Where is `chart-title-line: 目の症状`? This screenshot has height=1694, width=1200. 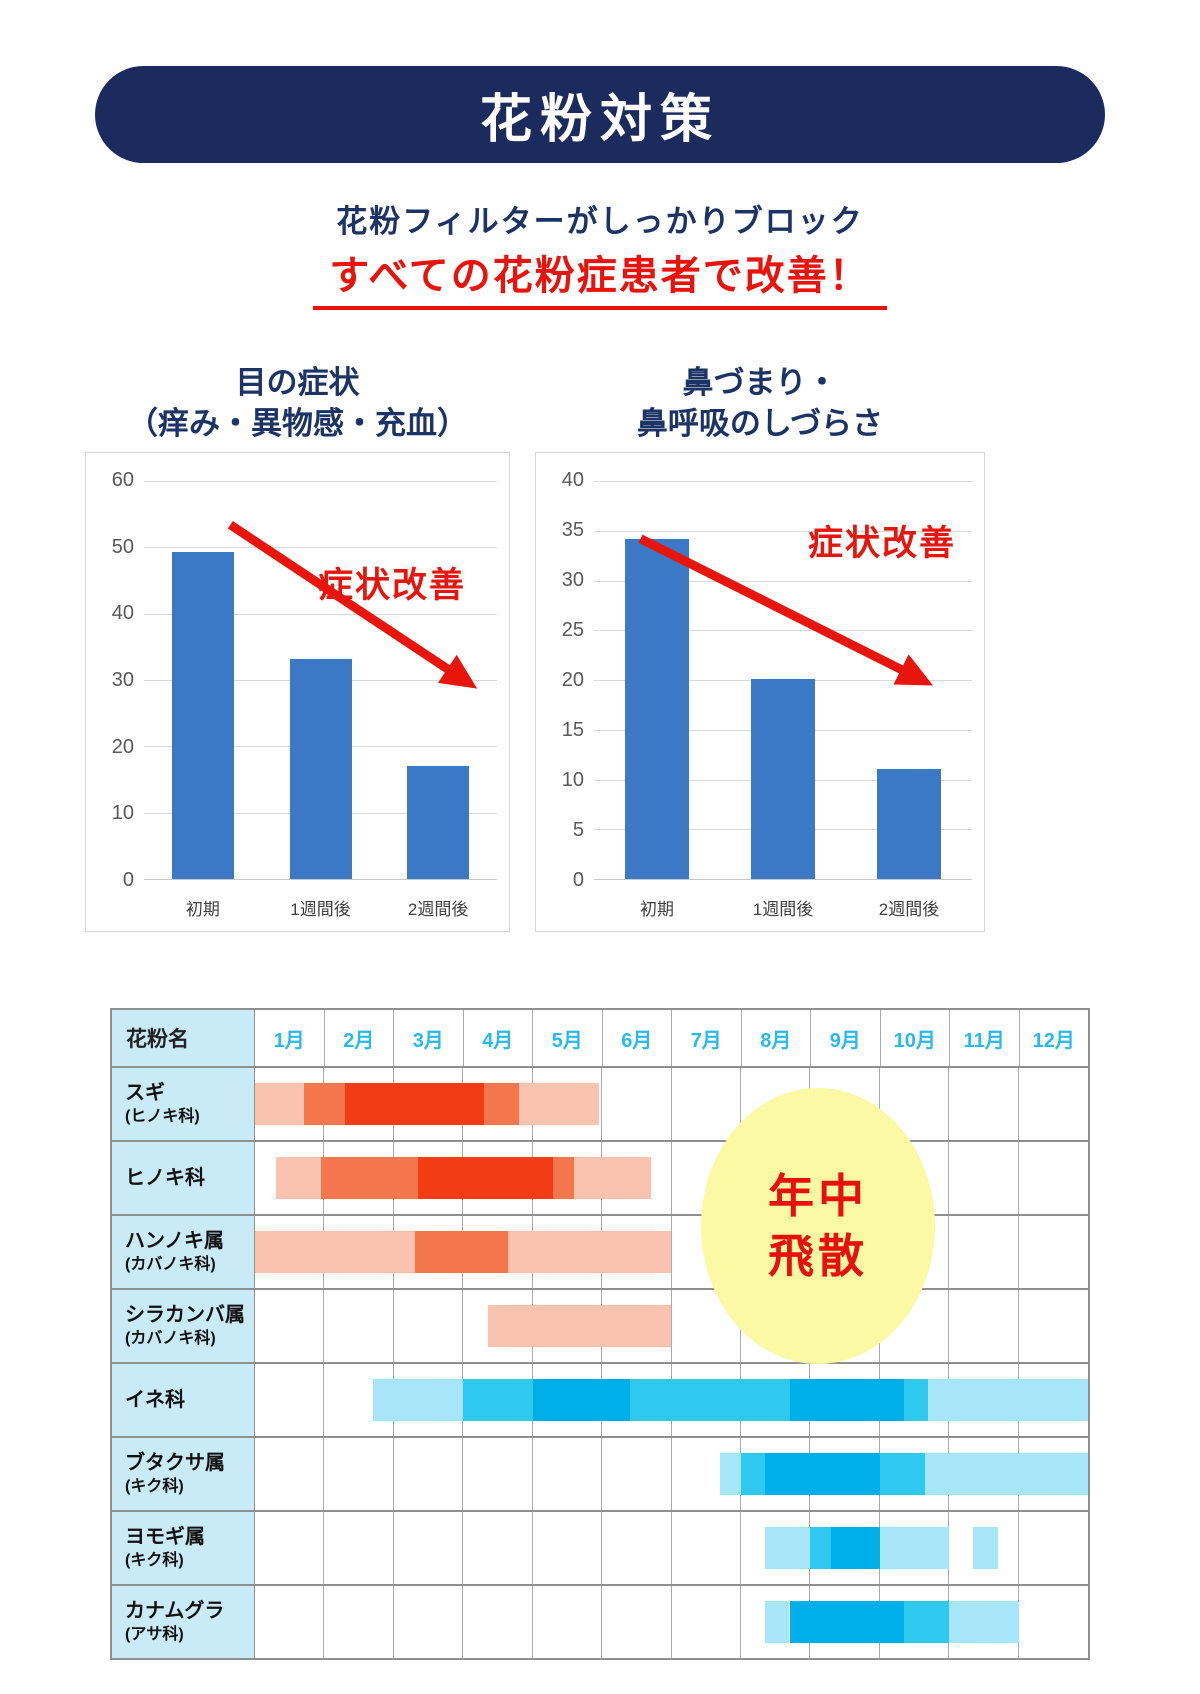 chart-title-line: 目の症状 is located at coordinates (297, 382).